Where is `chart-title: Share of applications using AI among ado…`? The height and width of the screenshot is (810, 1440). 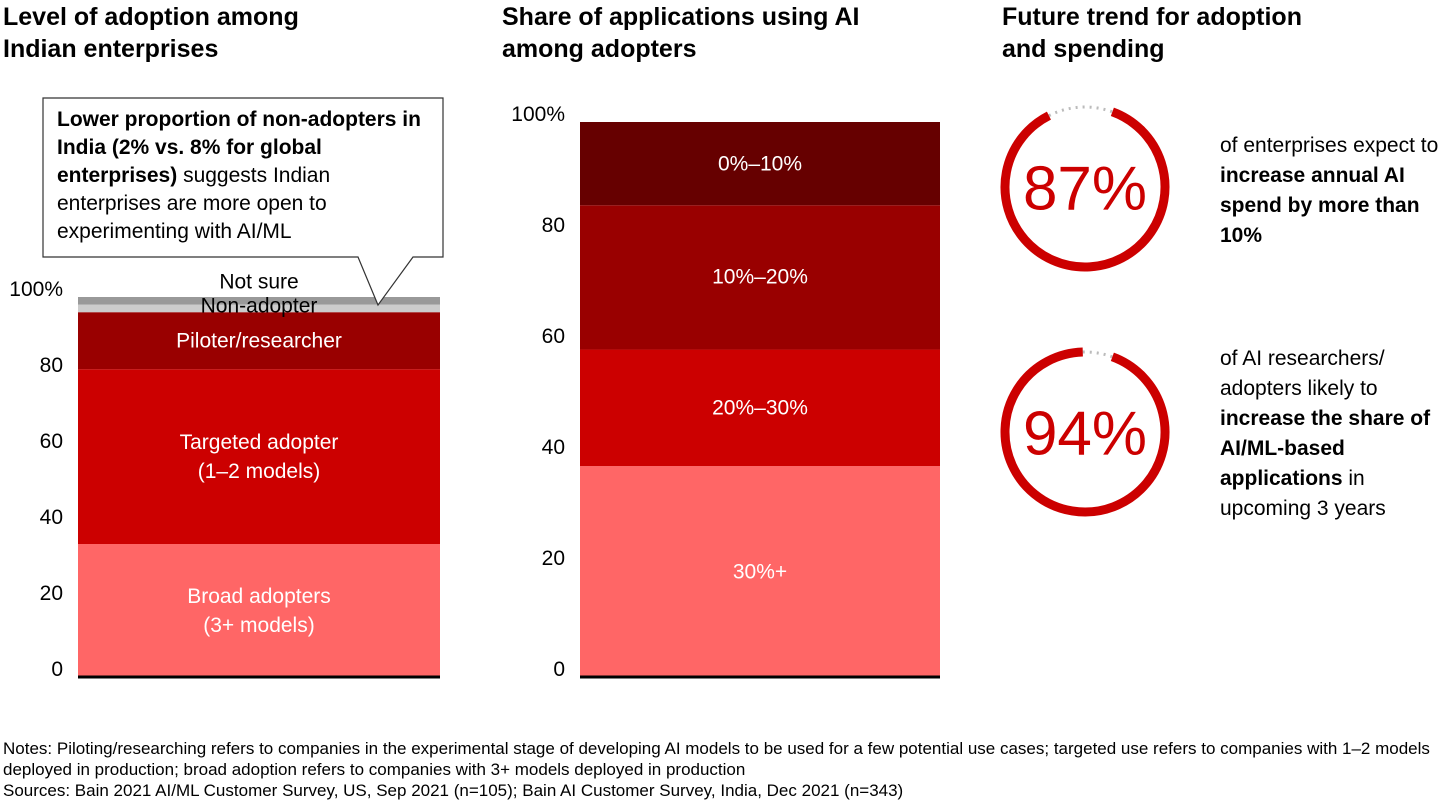
chart-title: Share of applications using AI among ado… is located at coordinates (681, 33).